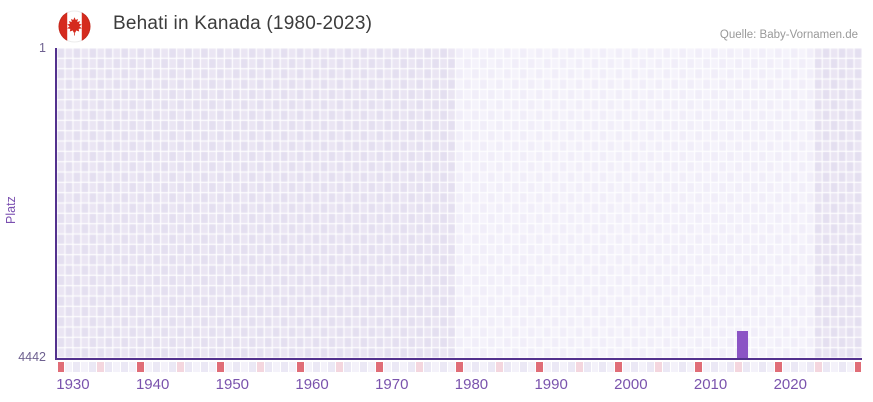  I want to click on source-attribution: Quelle: Baby-Vornamen.de, so click(788, 35).